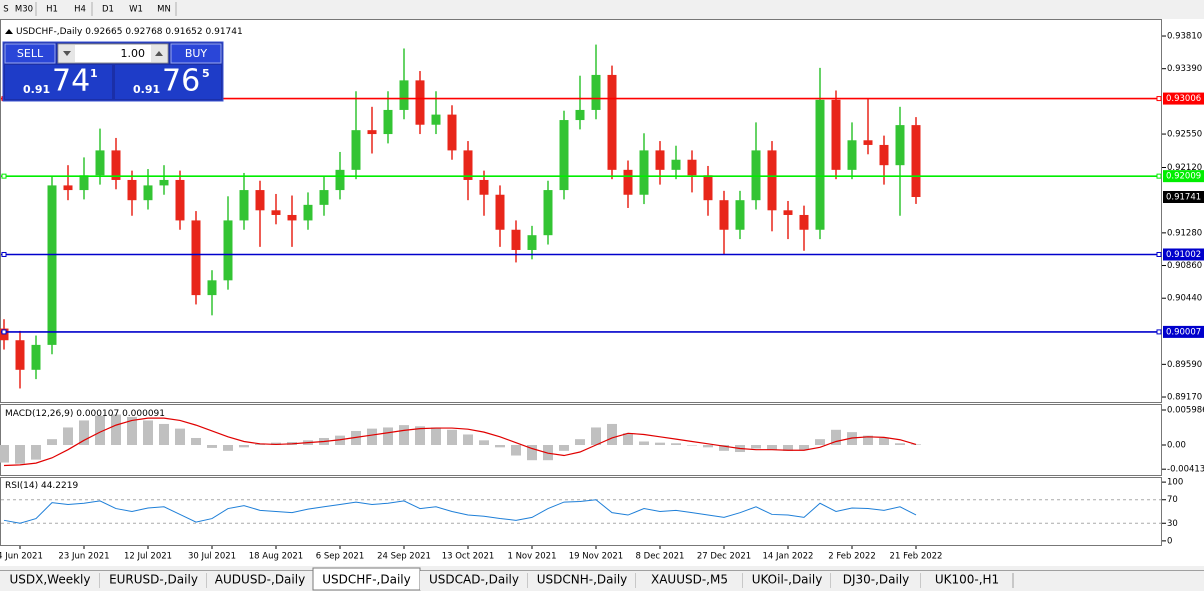 The height and width of the screenshot is (591, 1204). Describe the element at coordinates (602, 9) in the screenshot. I see `toolbar` at that location.